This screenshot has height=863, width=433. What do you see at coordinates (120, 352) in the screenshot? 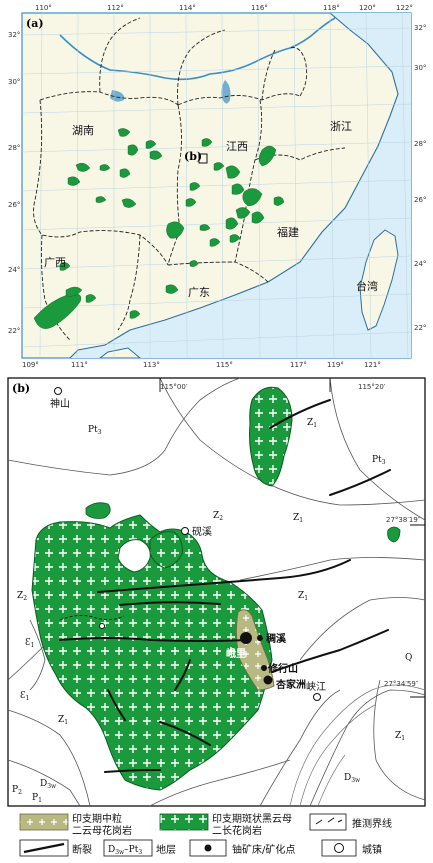
I see `hainan-island` at bounding box center [120, 352].